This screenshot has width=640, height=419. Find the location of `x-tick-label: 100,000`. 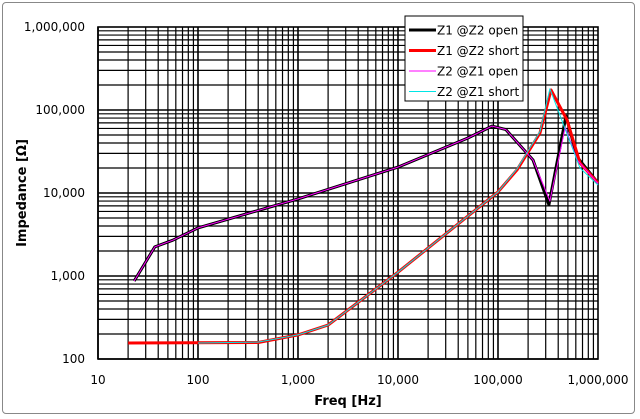

x-tick-label: 100,000 is located at coordinates (498, 380).